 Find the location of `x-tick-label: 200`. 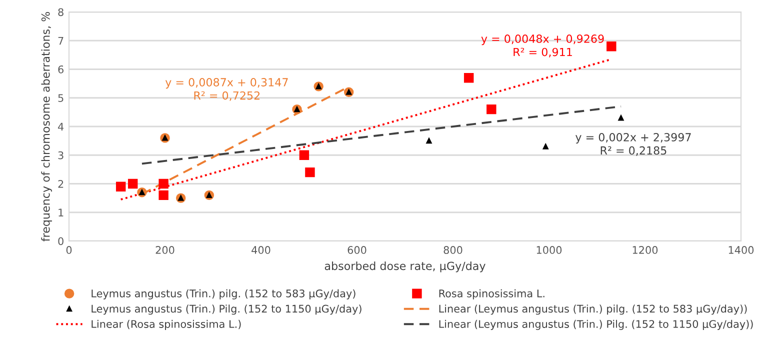

x-tick-label: 200 is located at coordinates (165, 250).